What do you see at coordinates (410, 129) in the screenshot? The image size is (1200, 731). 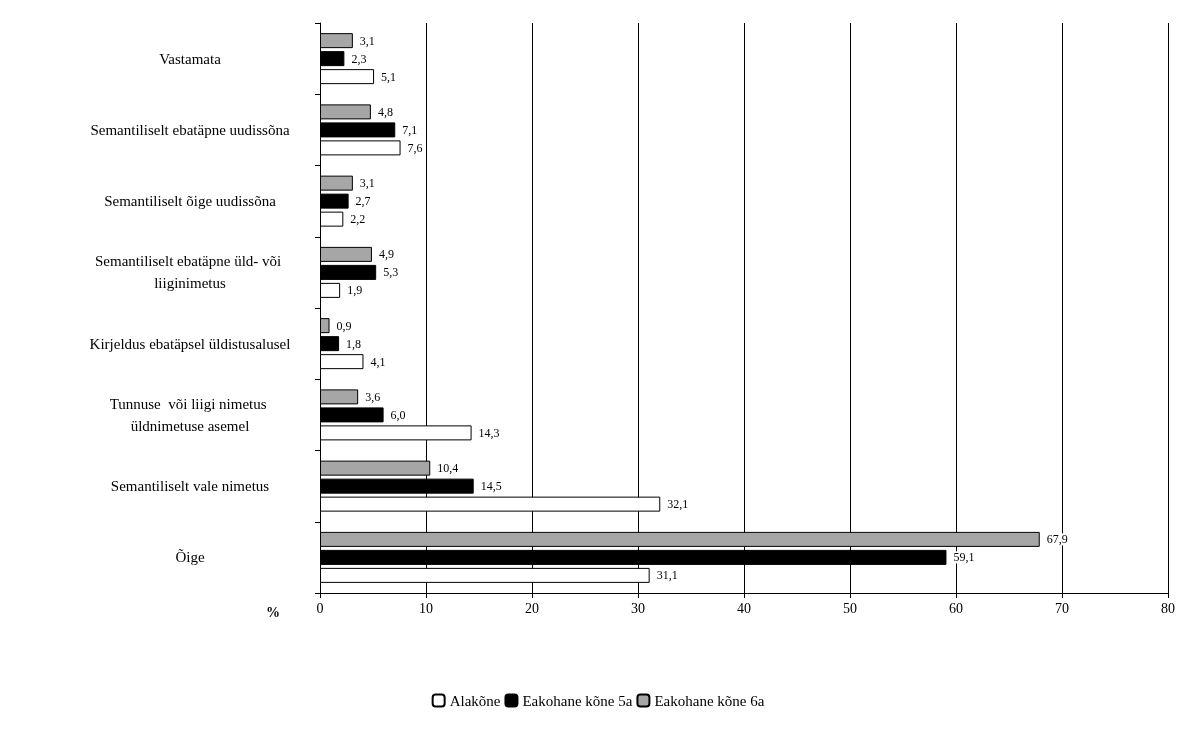 I see `data-label: 7,1` at bounding box center [410, 129].